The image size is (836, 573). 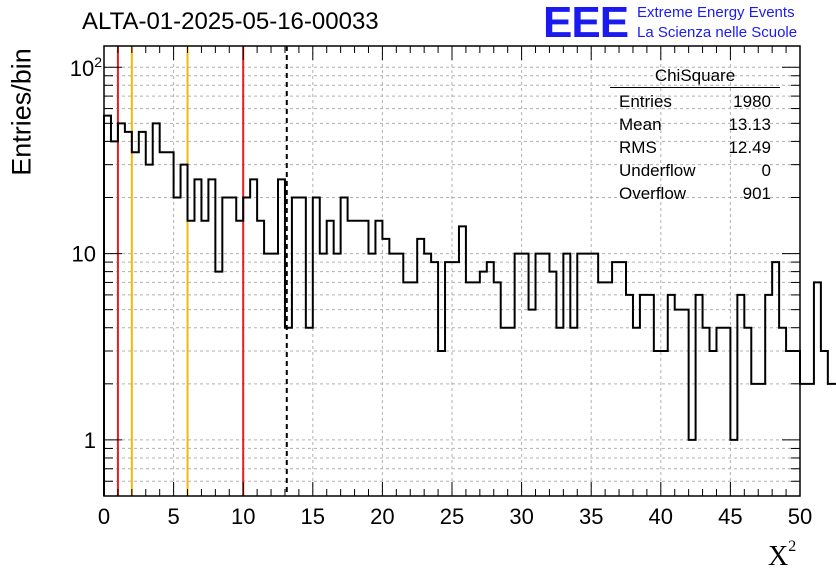 What do you see at coordinates (695, 101) in the screenshot?
I see `stat-row-entries: Entries 1980` at bounding box center [695, 101].